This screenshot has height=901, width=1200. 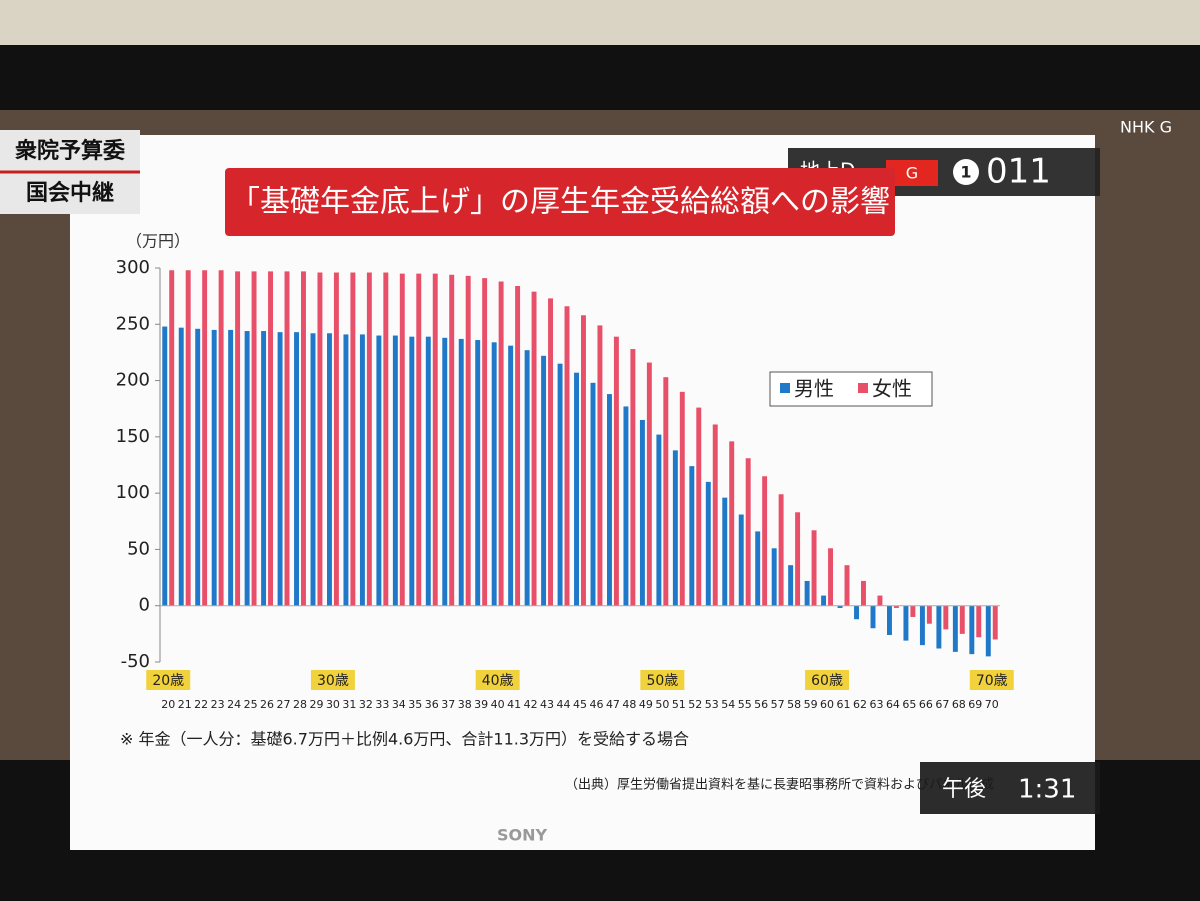 I want to click on x-tick-label: 50, so click(x=662, y=704).